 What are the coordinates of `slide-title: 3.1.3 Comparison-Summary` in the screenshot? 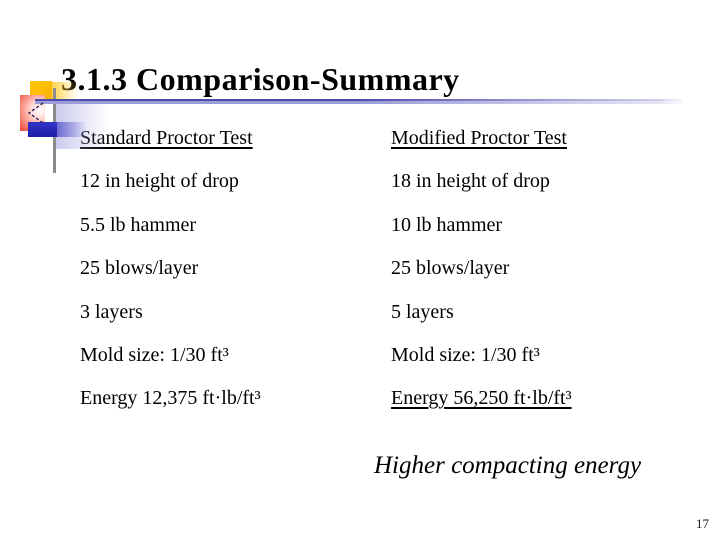 It's located at (260, 79).